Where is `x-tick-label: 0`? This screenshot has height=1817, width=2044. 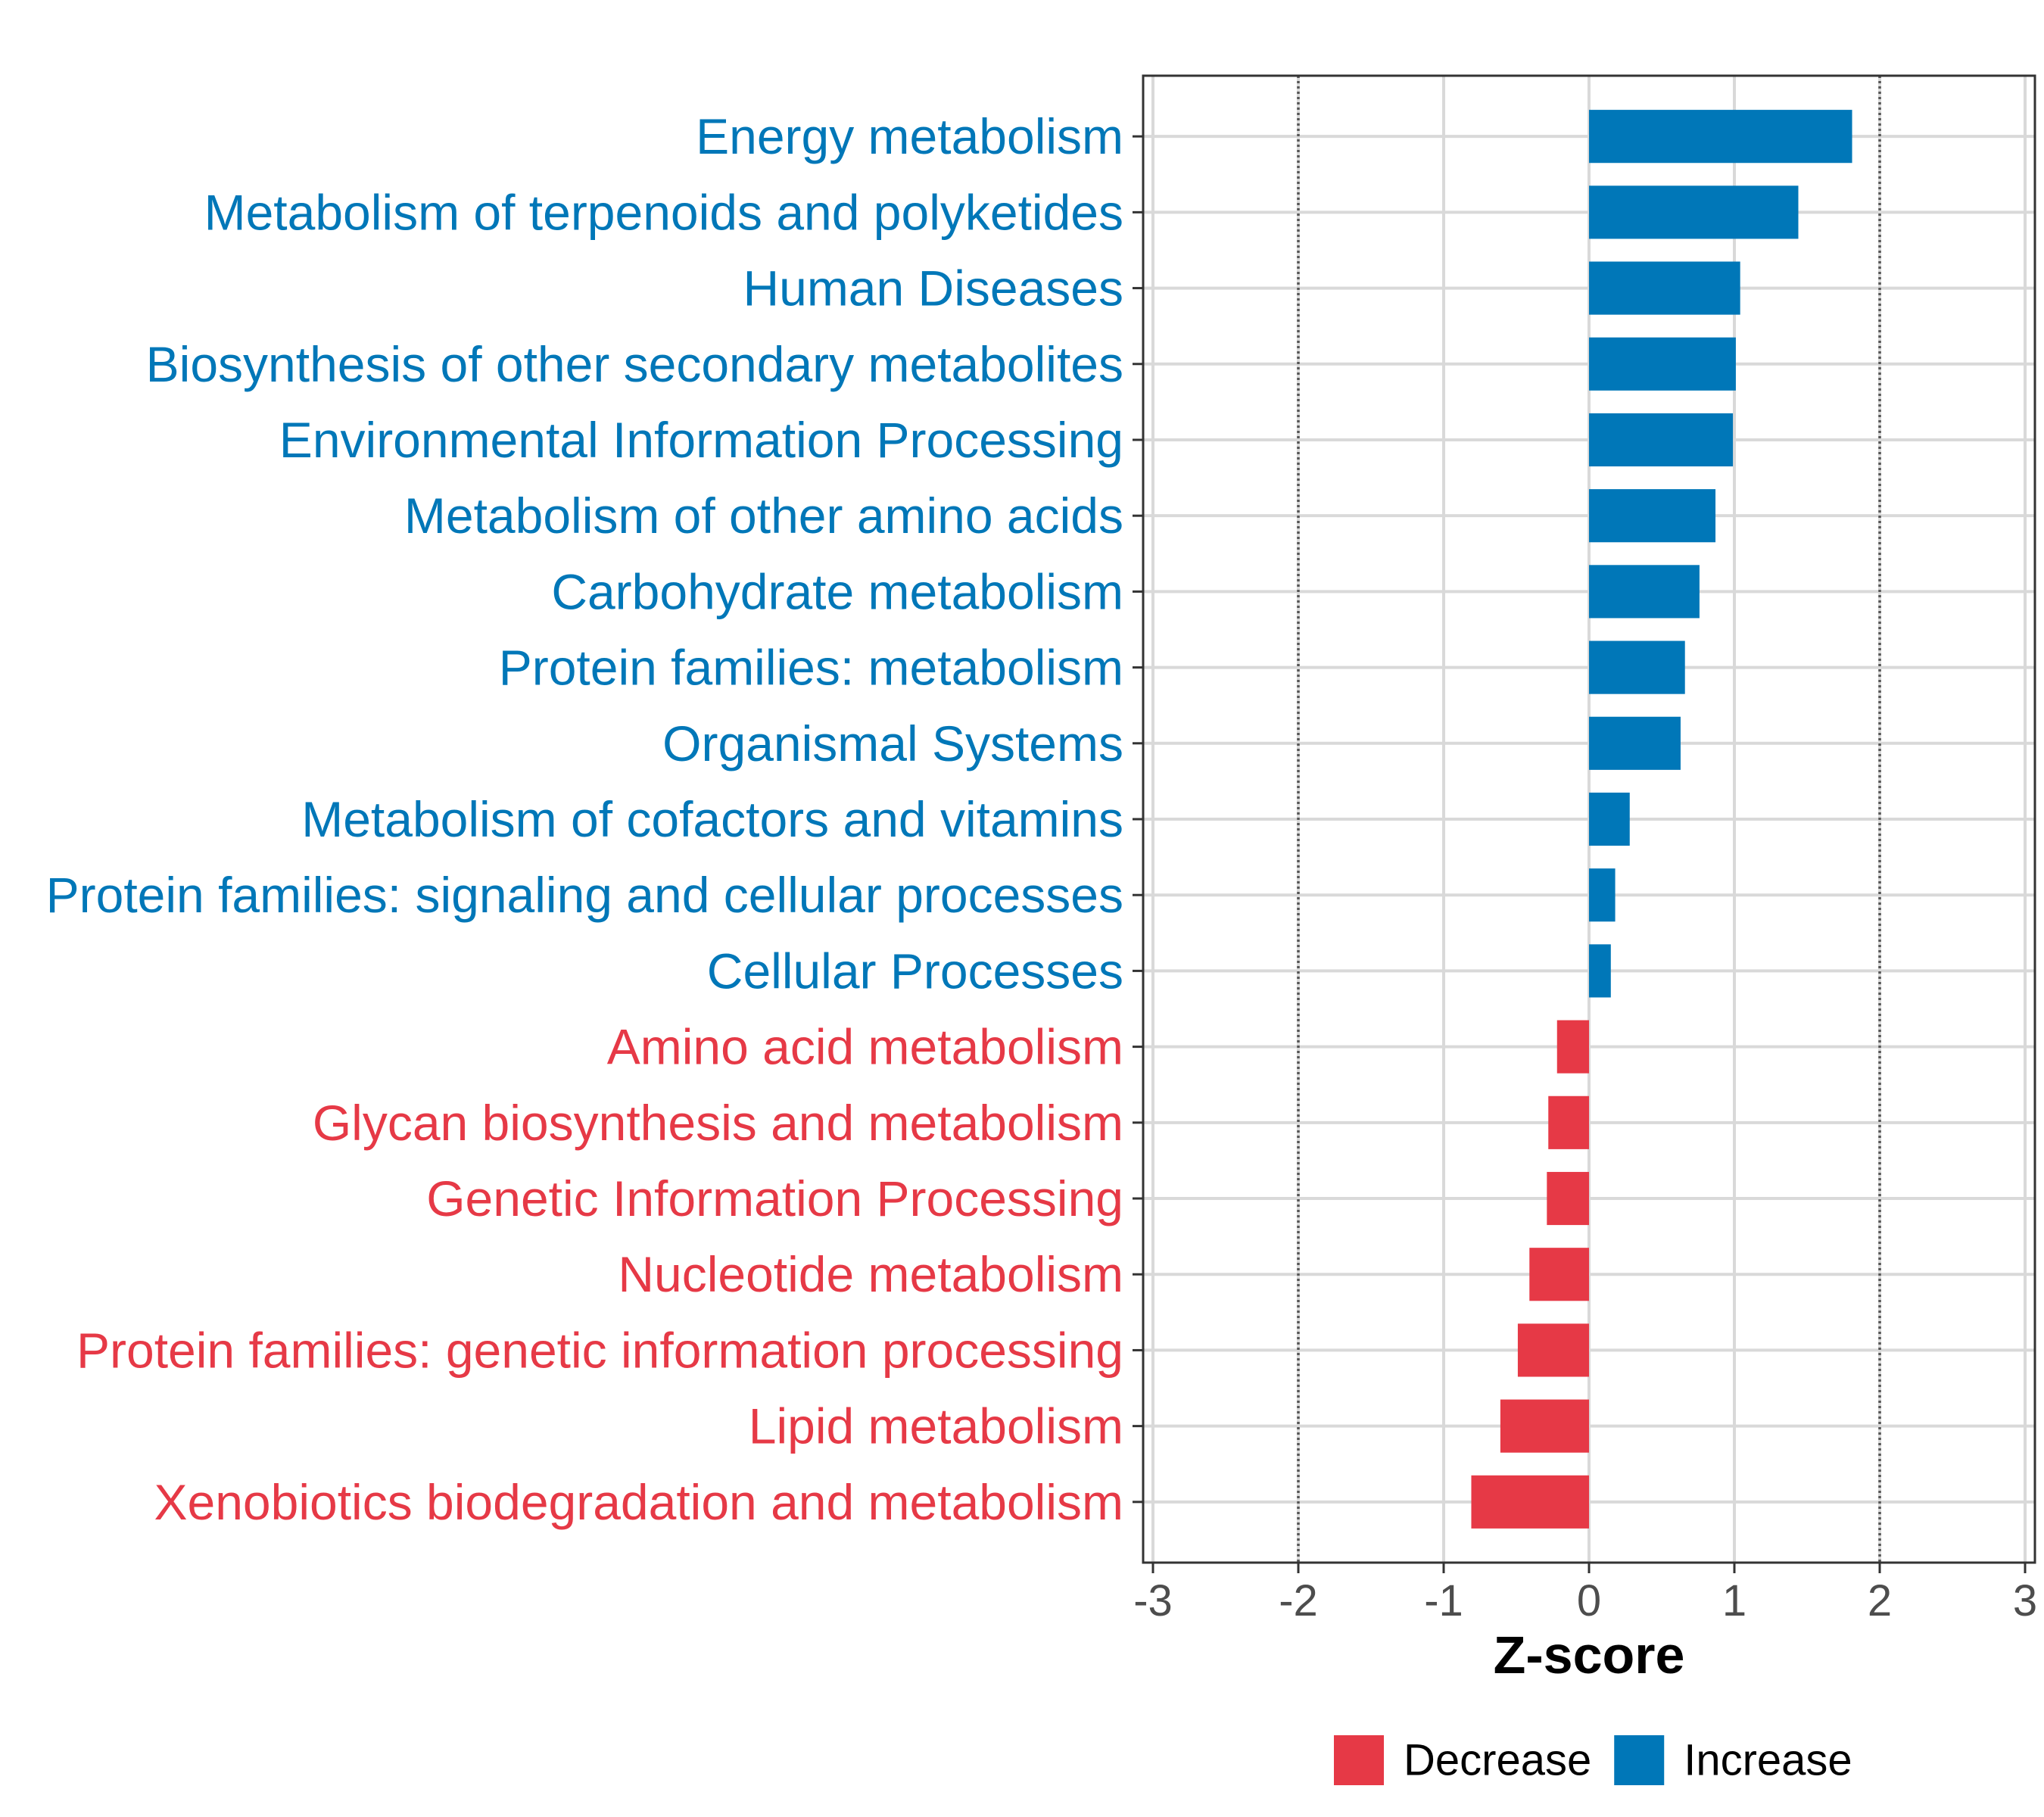 x-tick-label: 0 is located at coordinates (1589, 1600).